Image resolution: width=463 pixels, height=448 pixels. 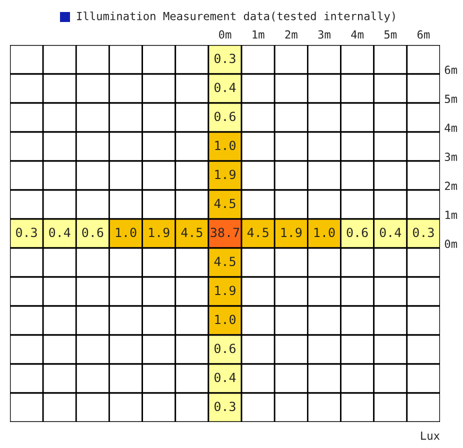 I want to click on y2-tick-label: 4m, so click(x=451, y=128).